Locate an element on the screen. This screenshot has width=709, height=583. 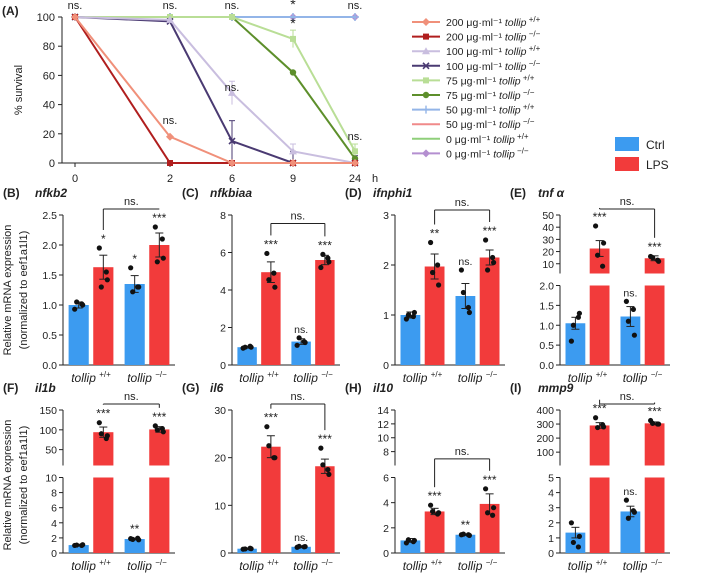
panel-letter: (E) is located at coordinates (518, 193).